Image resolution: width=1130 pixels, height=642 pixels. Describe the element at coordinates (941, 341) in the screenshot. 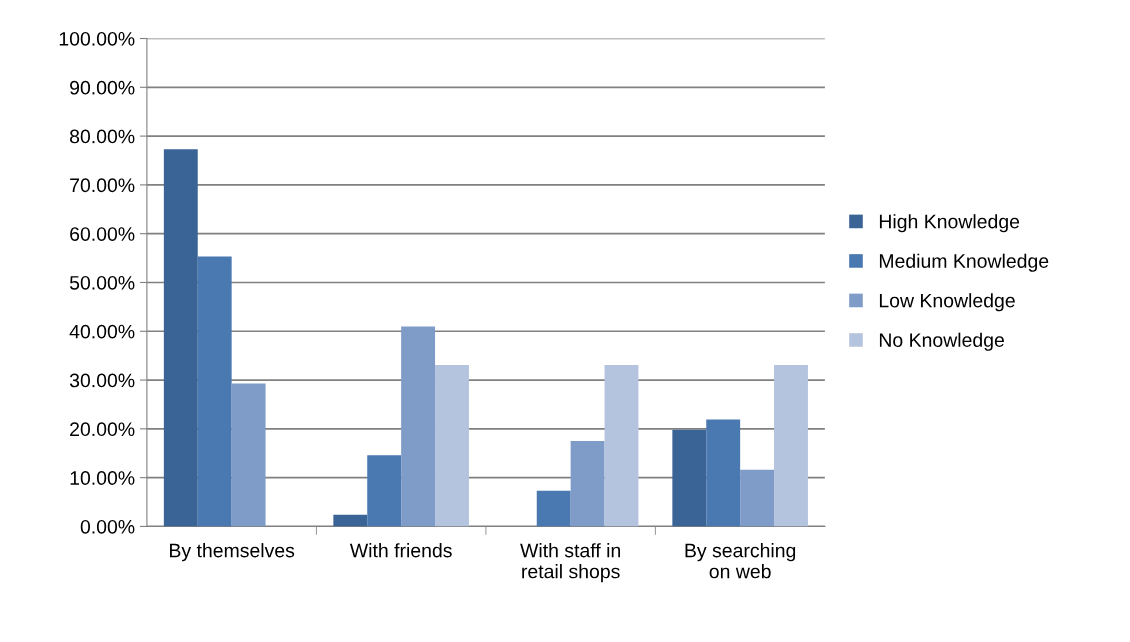

I see `legend-label: No Knowledge` at that location.